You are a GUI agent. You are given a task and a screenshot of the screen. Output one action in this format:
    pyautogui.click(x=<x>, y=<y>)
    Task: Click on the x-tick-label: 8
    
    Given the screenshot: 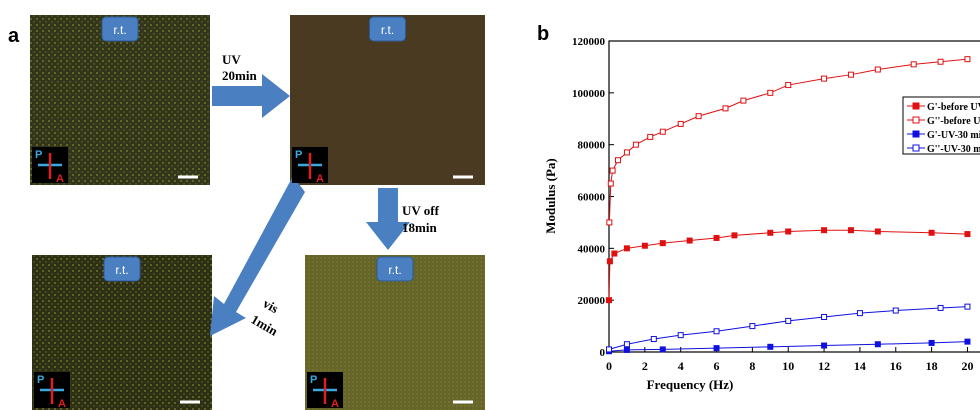 What is the action you would take?
    pyautogui.click(x=752, y=366)
    